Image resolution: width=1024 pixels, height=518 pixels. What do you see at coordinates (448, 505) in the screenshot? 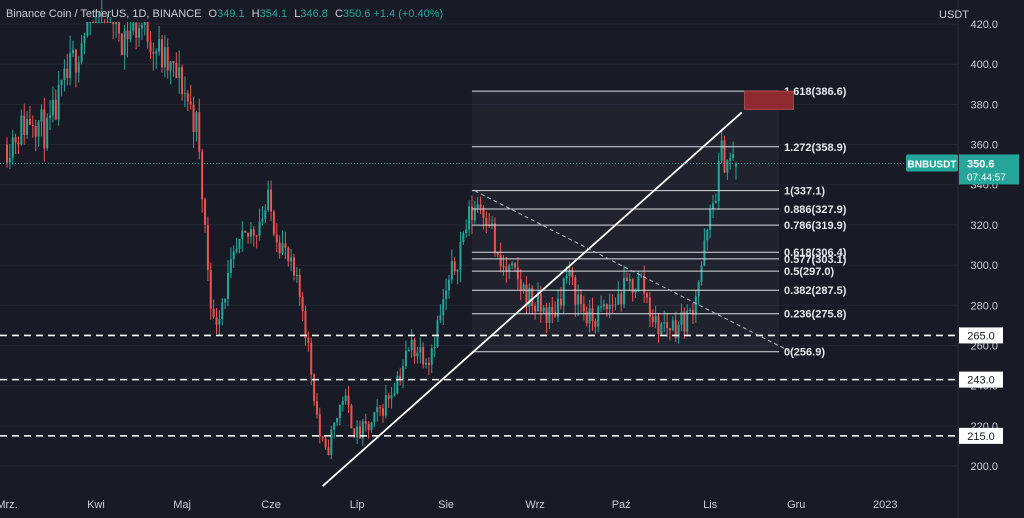
I see `time-axis: Mrz. Kwi Maj Cze Lip Sie Wrz Paź Lis Gru 2023` at bounding box center [448, 505].